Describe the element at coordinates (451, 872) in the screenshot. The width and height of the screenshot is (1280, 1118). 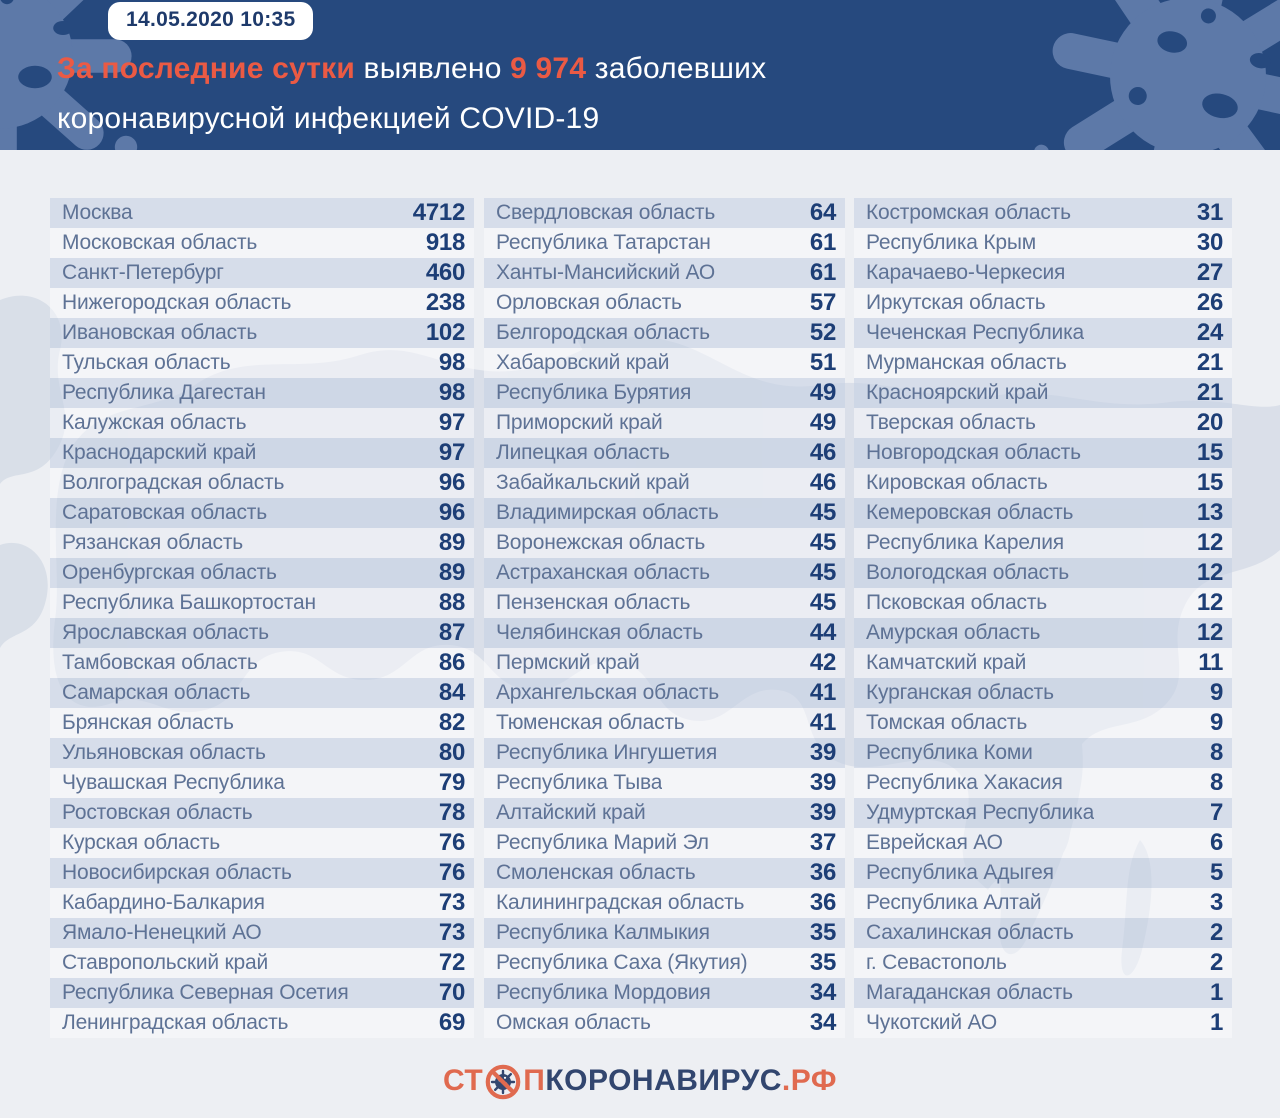
I see `region-value: 76` at that location.